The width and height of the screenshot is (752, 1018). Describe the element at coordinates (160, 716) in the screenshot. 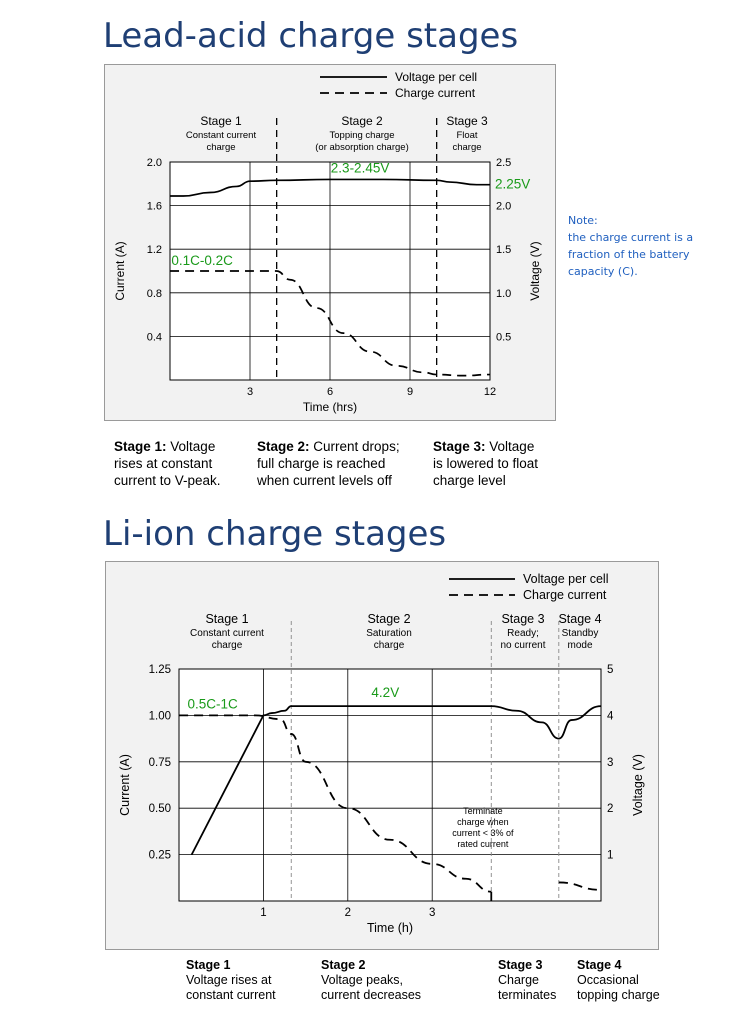

I see `y-tick-label: 1.00` at that location.